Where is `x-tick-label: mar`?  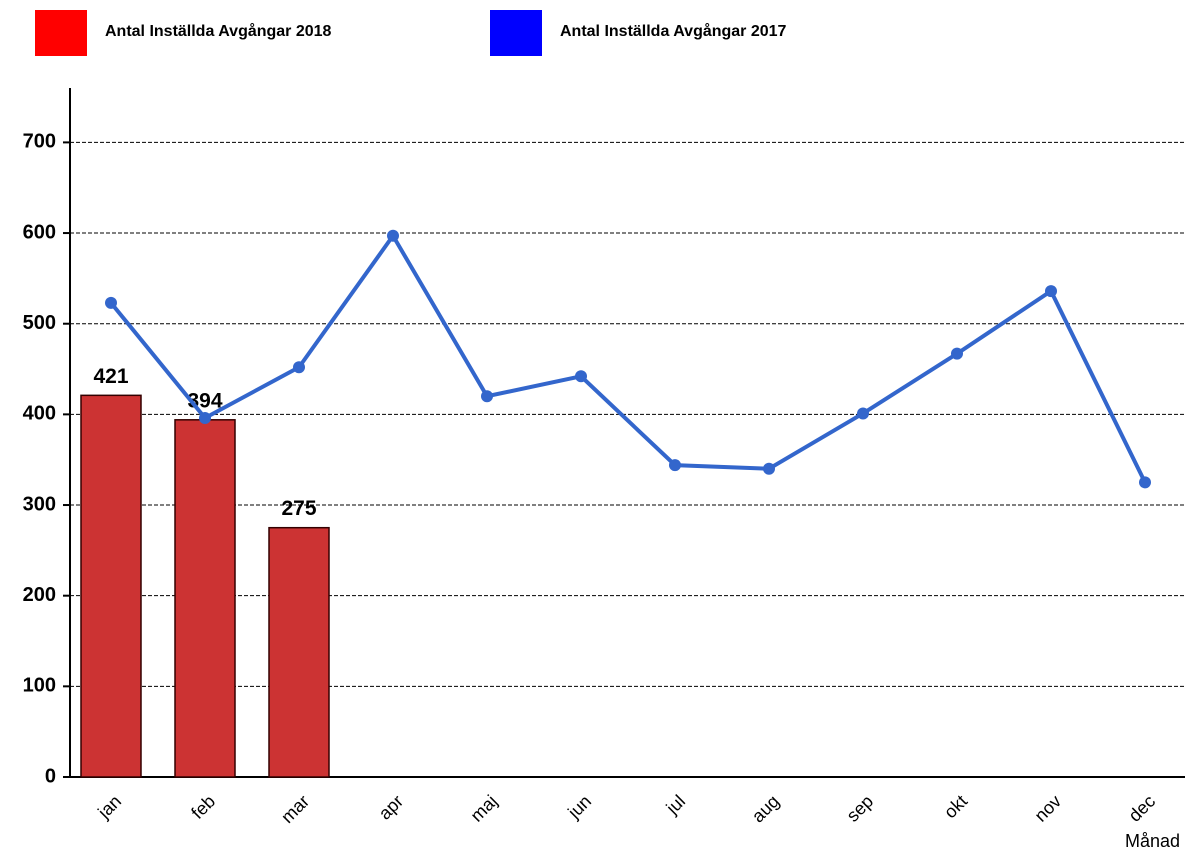 x-tick-label: mar is located at coordinates (295, 809).